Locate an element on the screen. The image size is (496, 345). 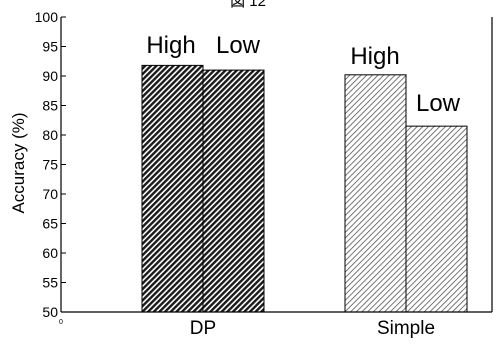
y-tick-label: 90 is located at coordinates (50, 76).